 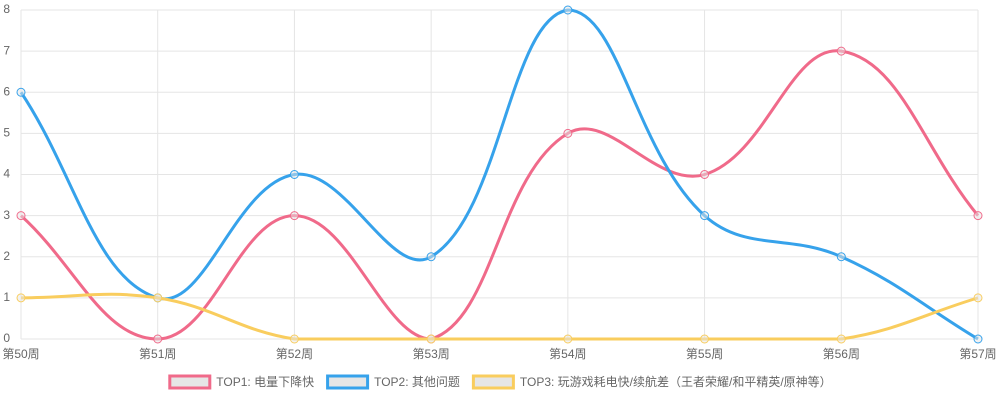 I want to click on x-tick-label: 第57周, so click(x=977, y=354).